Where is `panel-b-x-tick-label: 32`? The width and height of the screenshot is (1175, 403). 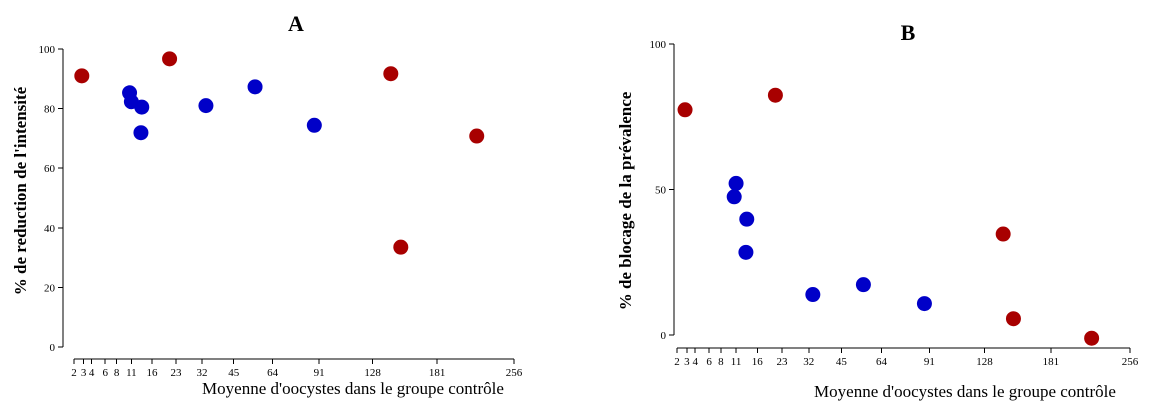
panel-b-x-tick-label: 32 is located at coordinates (808, 362).